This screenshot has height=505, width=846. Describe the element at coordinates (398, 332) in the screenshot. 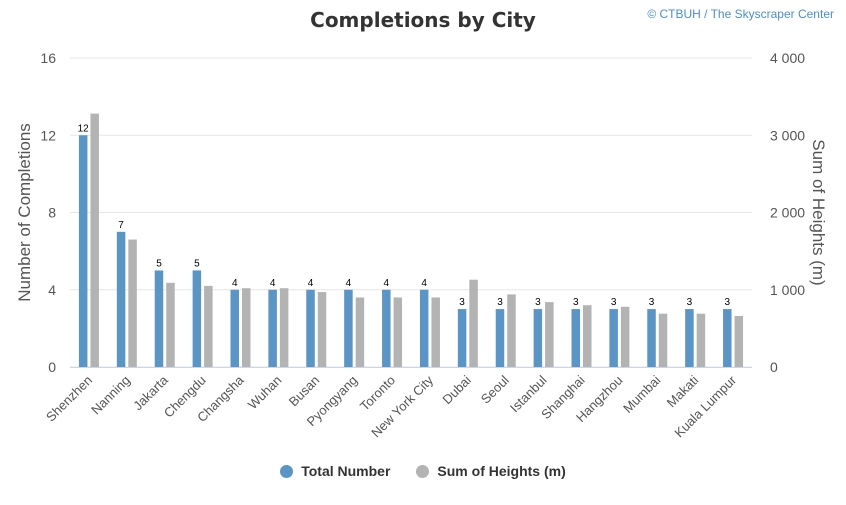

I see `bar-heights-toronto` at that location.